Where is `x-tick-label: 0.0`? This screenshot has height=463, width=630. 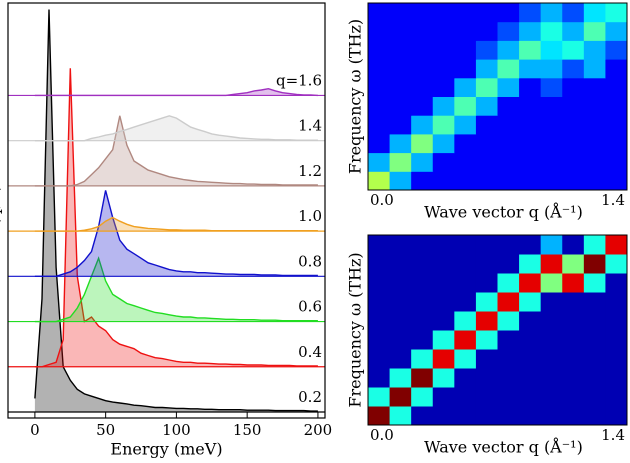 x-tick-label: 0.0 is located at coordinates (382, 200).